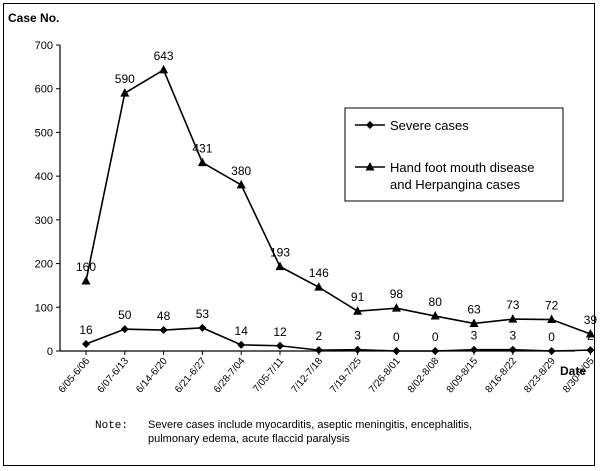  Describe the element at coordinates (370, 125) in the screenshot. I see `legend-marker-severe` at that location.